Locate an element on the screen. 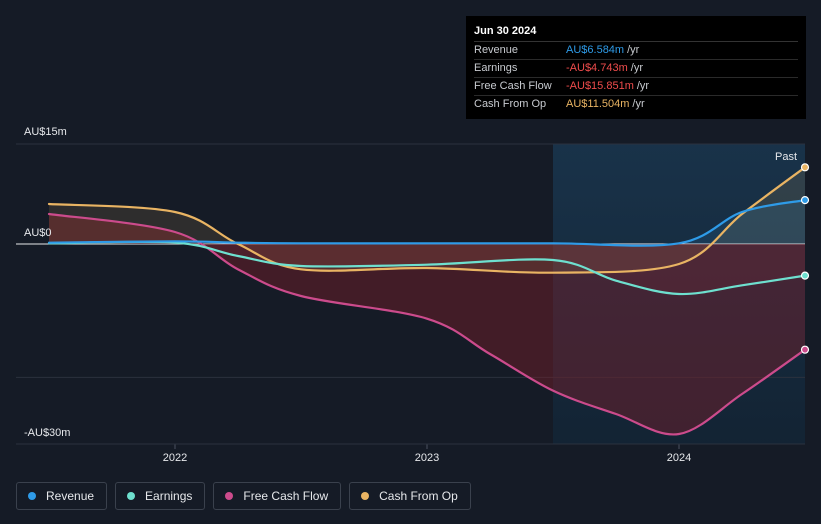 This screenshot has width=821, height=524. legend-item-revenue: Revenue is located at coordinates (62, 496).